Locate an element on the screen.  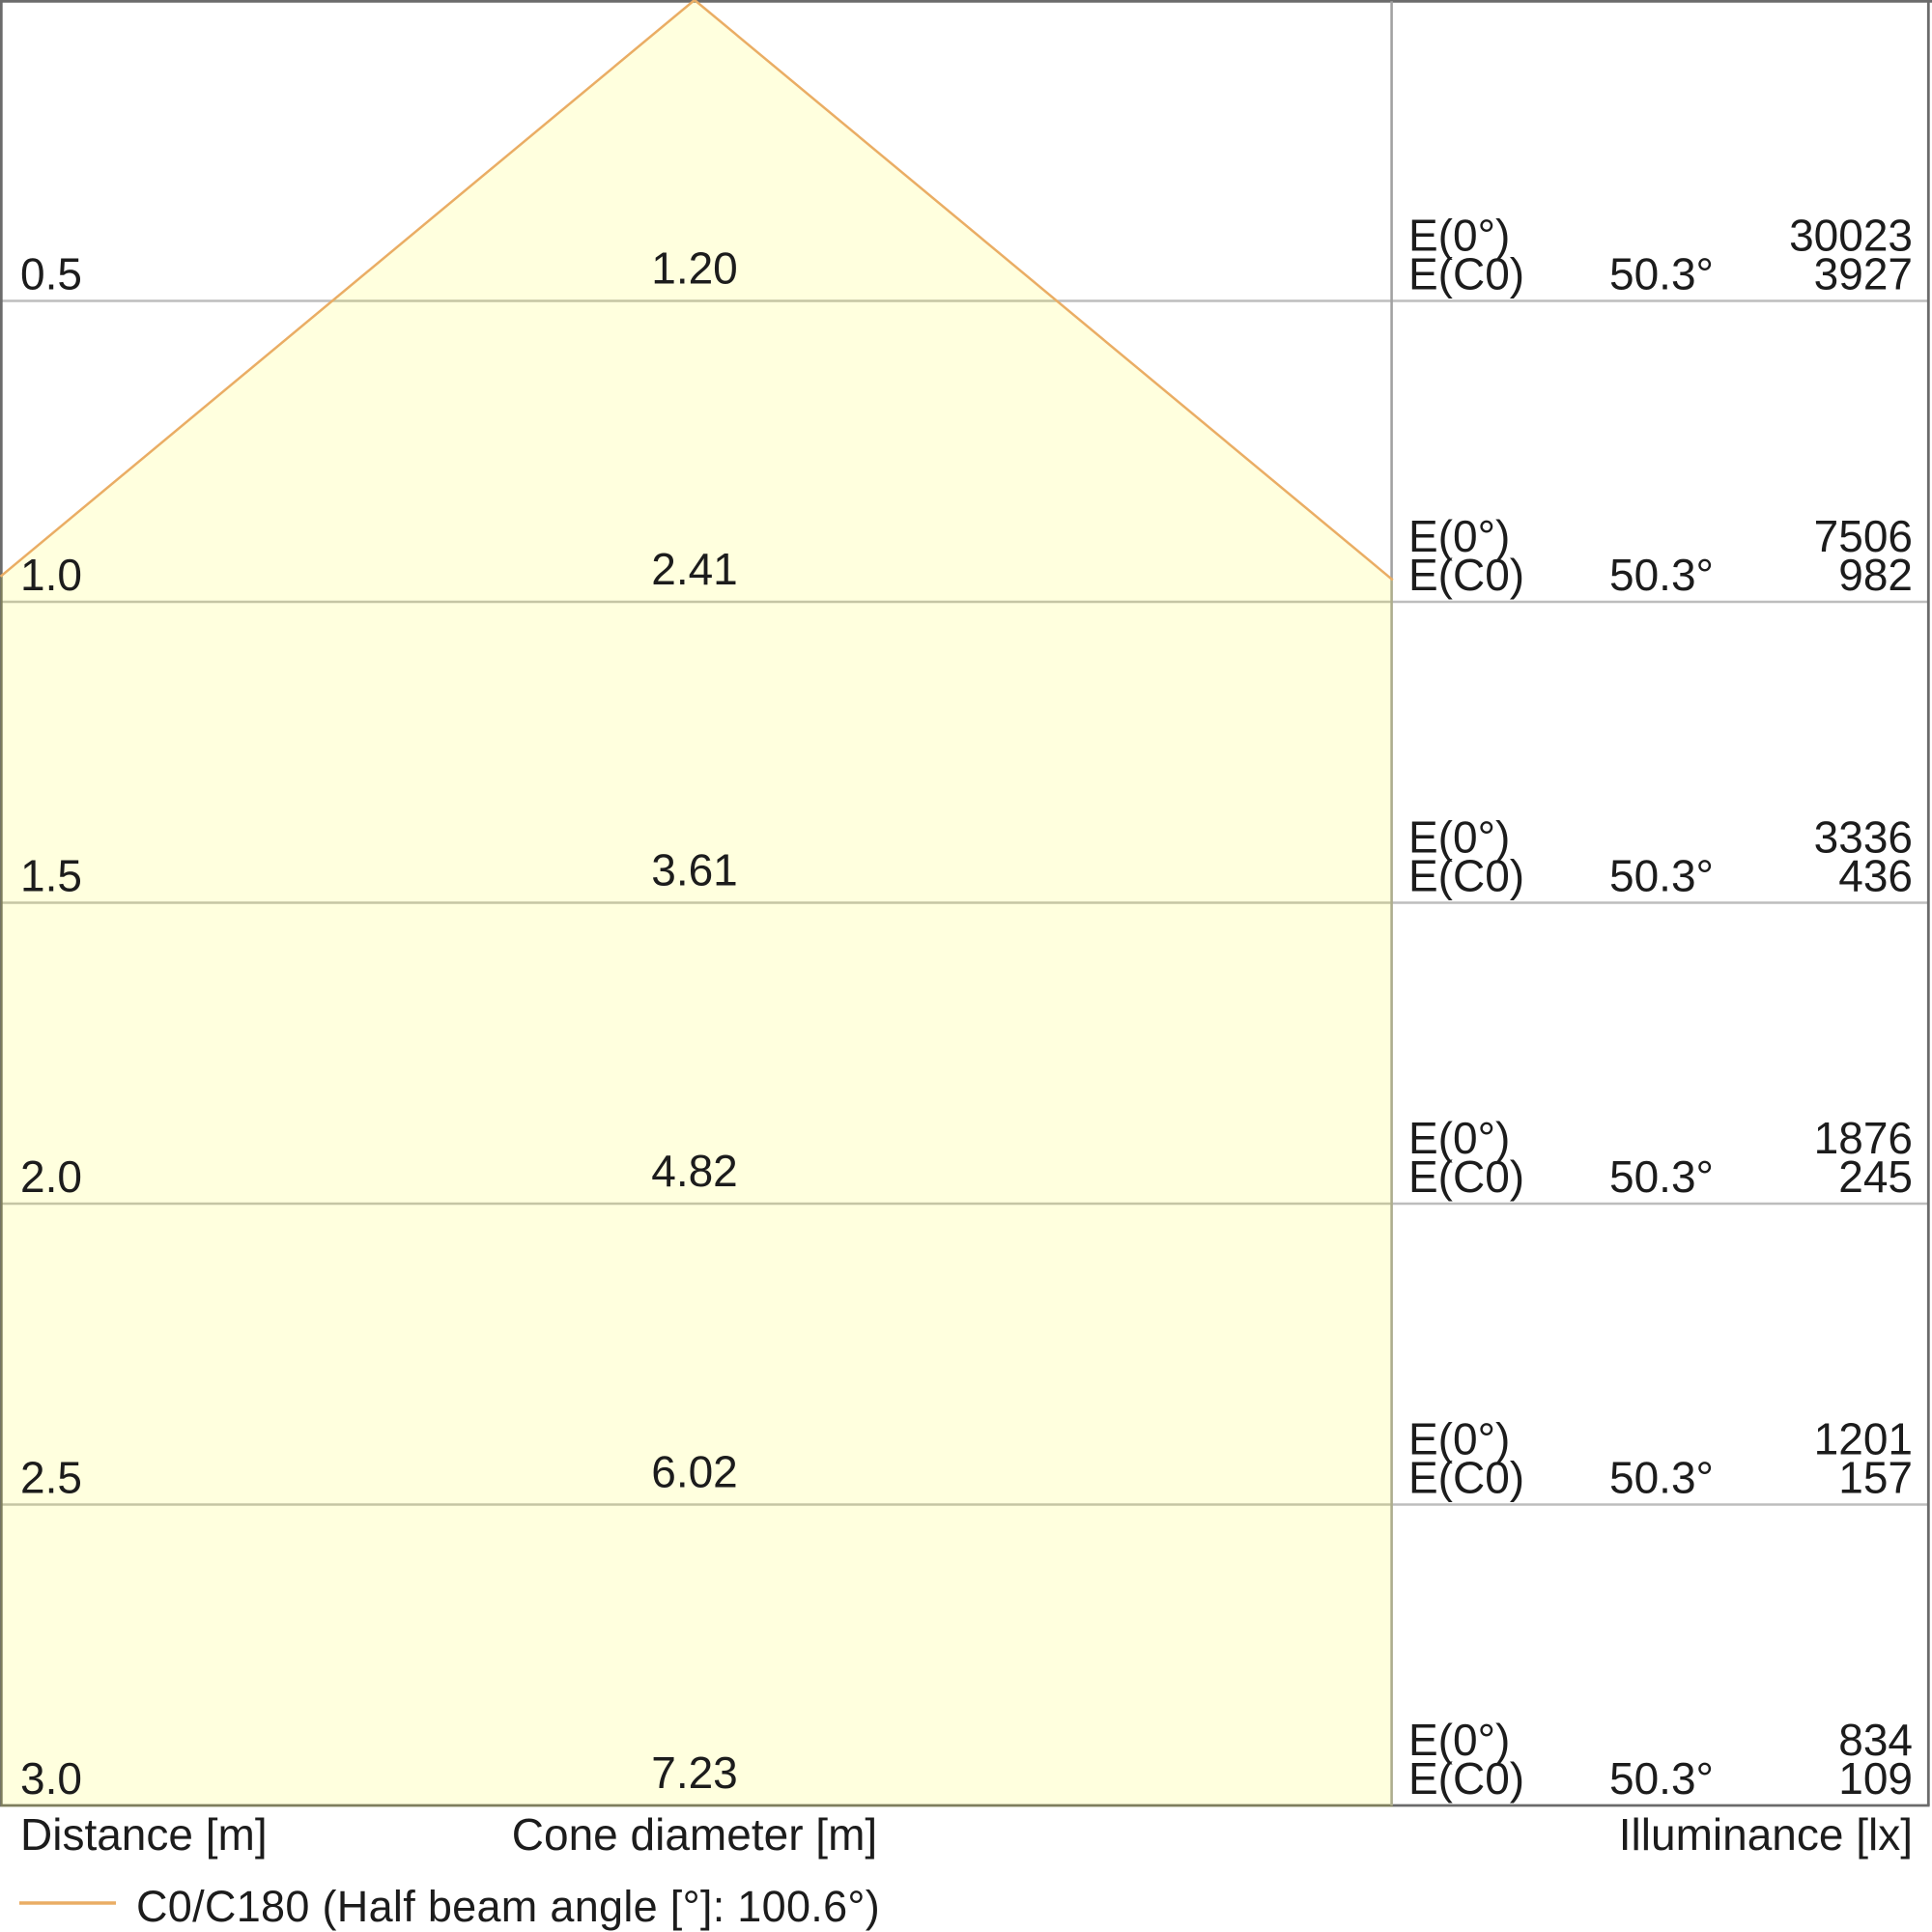
svg-text: 1.0 is located at coordinates (51, 575).